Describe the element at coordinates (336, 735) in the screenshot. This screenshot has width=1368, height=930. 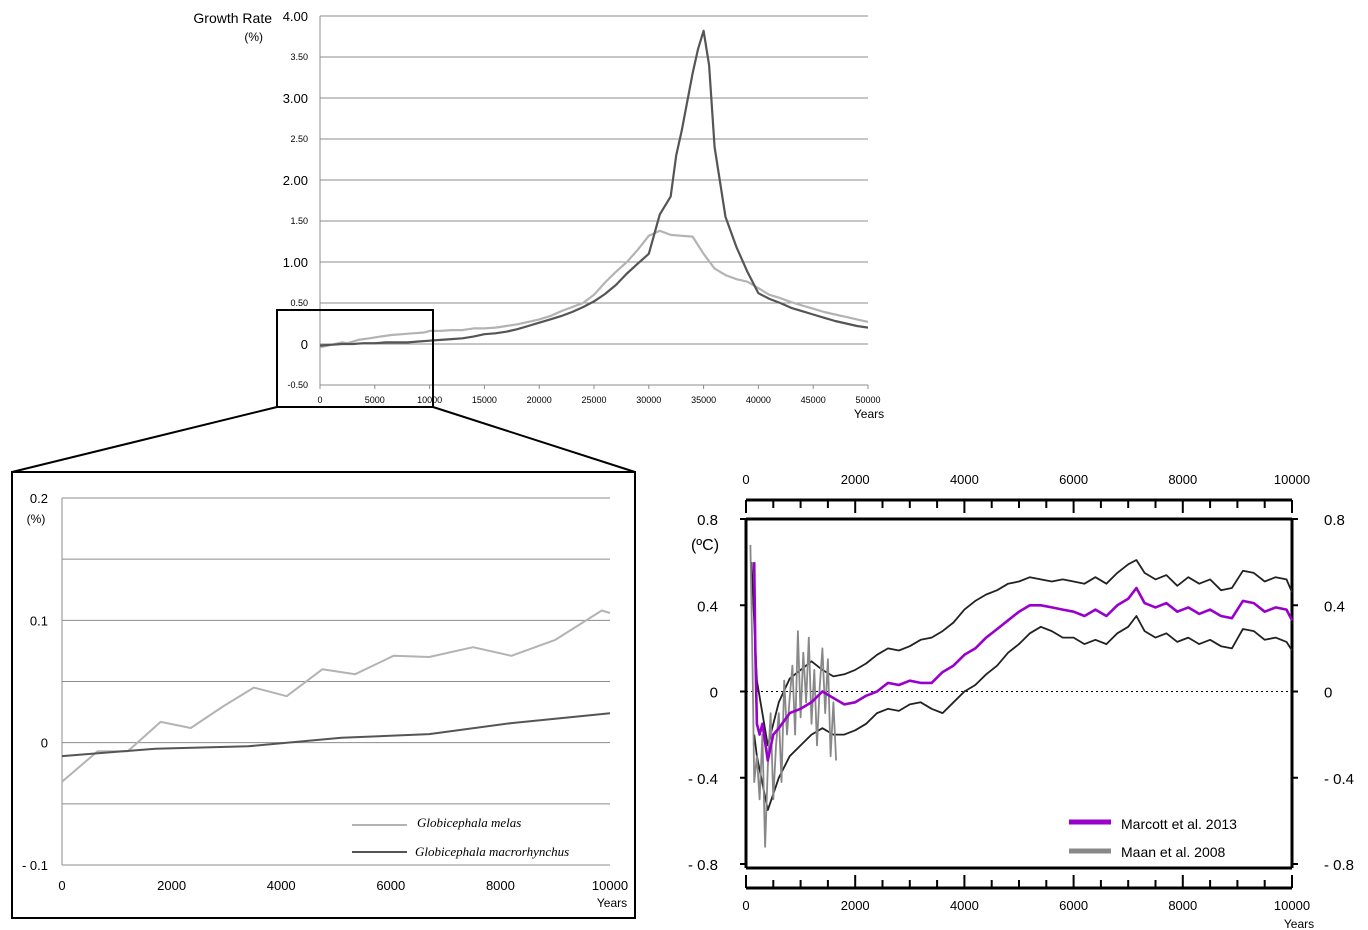
I see `chart2-series-macrorhynchus` at that location.